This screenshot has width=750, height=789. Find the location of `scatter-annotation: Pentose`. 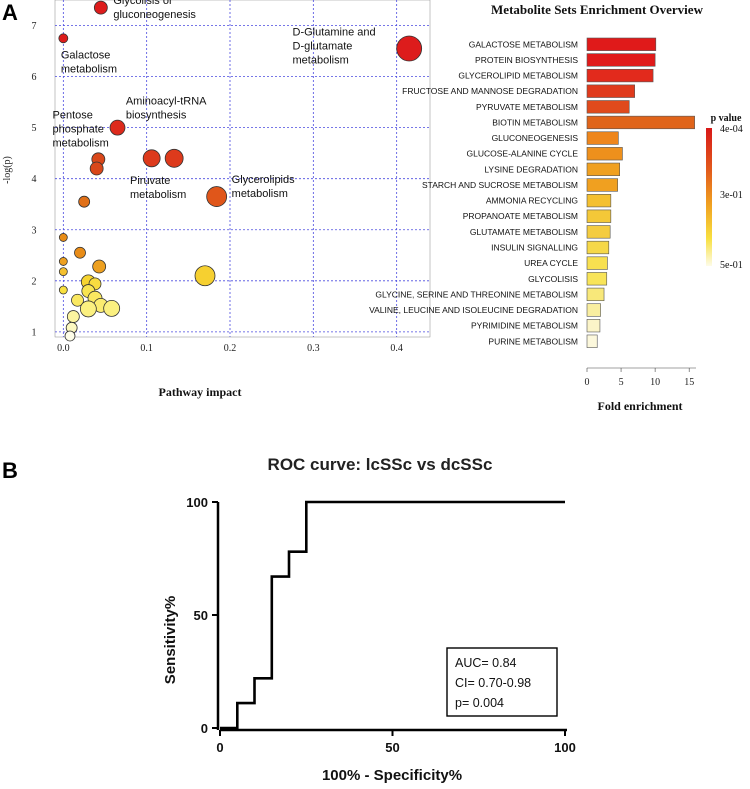

scatter-annotation: Pentose is located at coordinates (73, 115).